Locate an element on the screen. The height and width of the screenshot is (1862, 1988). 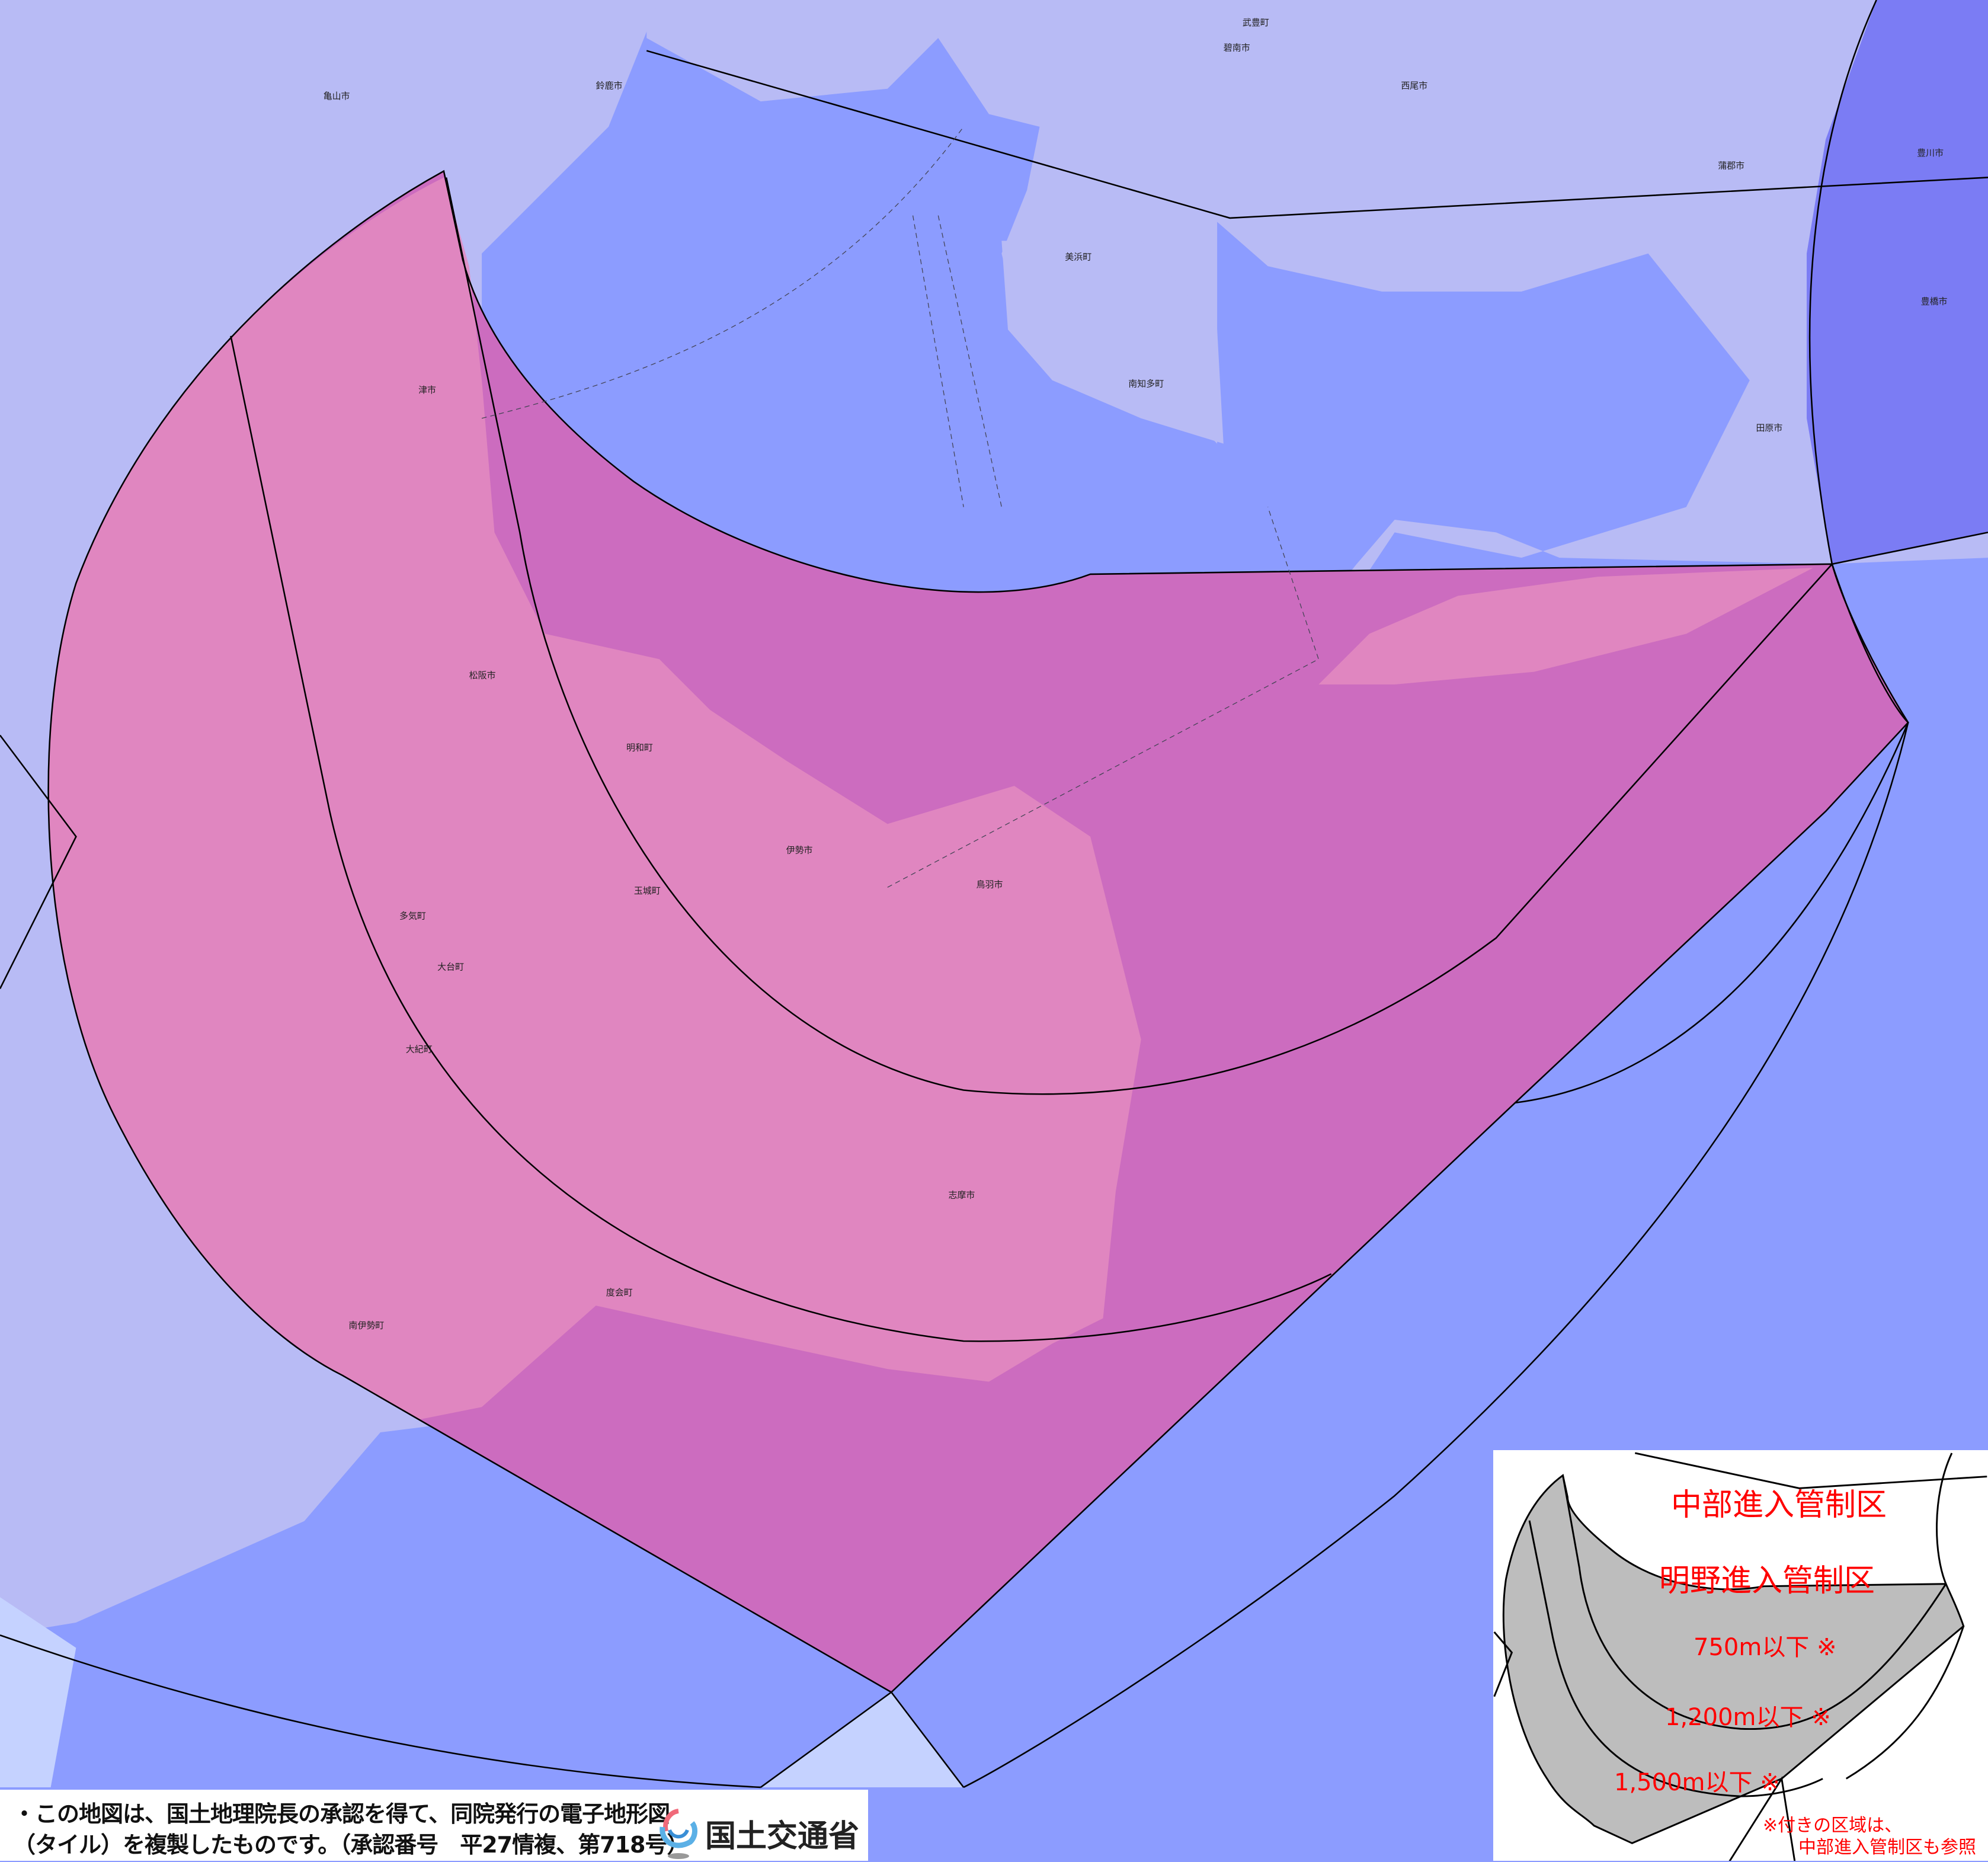
place-label: 蒲郡市 is located at coordinates (1731, 166).